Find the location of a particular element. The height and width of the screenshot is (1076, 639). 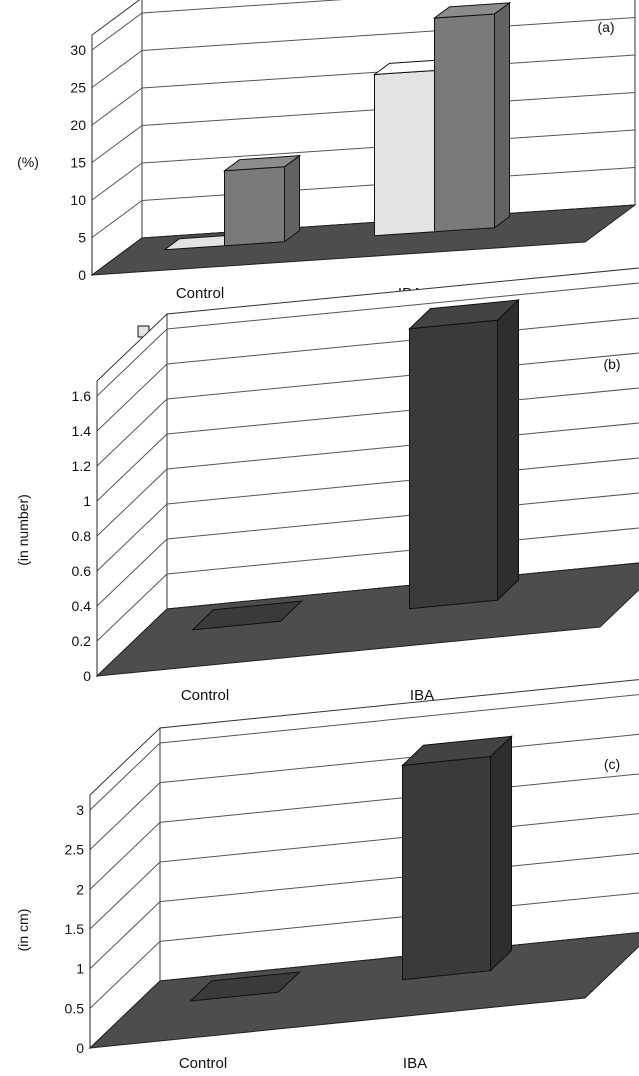

y-tick-label: 1.4 is located at coordinates (82, 431).